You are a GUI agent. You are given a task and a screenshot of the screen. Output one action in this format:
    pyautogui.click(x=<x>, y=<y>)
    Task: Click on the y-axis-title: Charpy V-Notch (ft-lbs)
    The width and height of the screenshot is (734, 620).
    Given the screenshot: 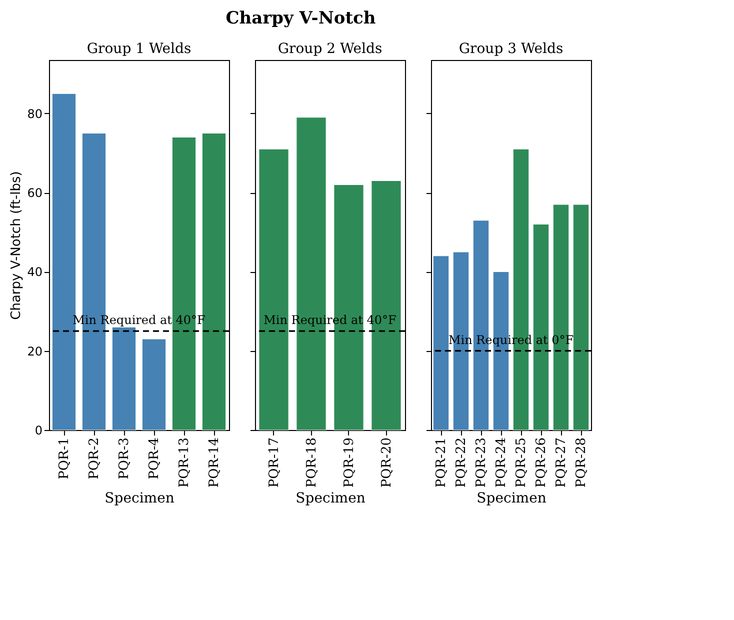 What is the action you would take?
    pyautogui.click(x=16, y=245)
    